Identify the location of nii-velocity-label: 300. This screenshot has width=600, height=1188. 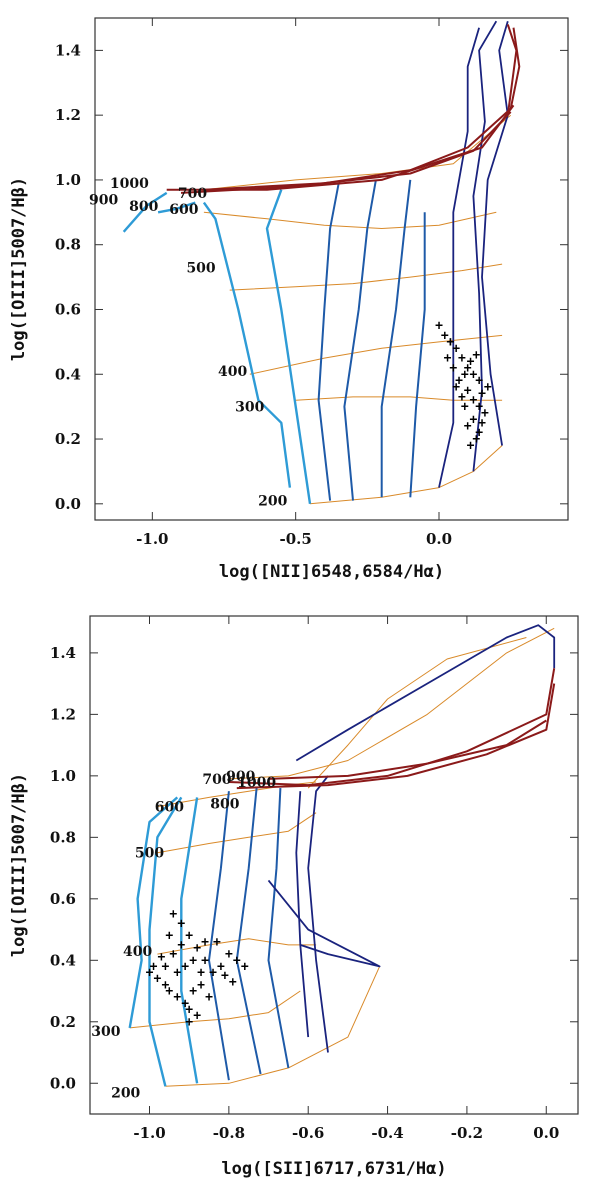
(249, 408).